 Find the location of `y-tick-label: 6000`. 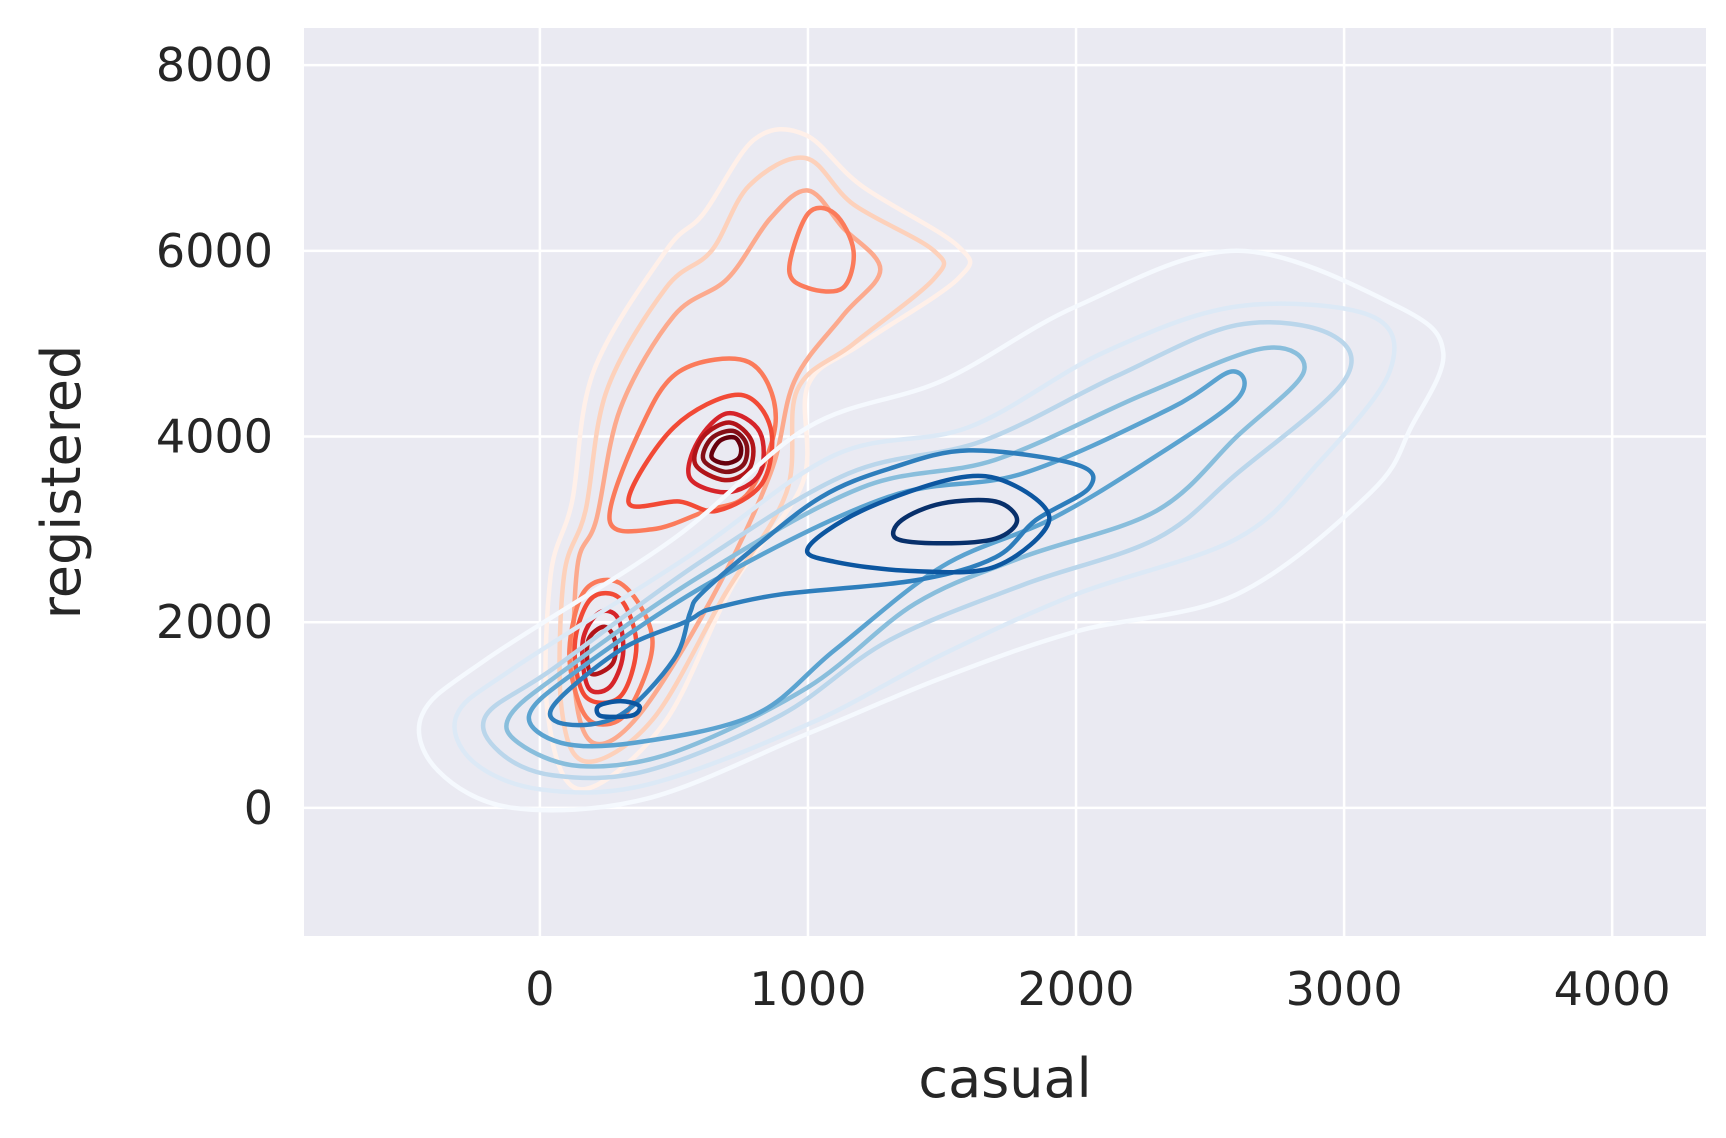

y-tick-label: 6000 is located at coordinates (214, 251).